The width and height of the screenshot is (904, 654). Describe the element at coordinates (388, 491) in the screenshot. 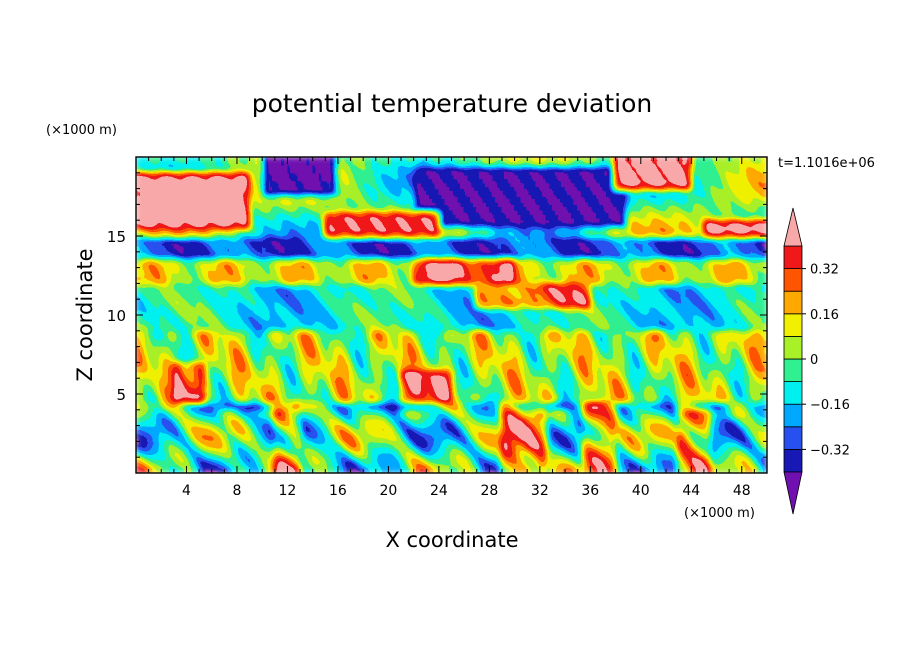

I see `x-tick-label: 20` at that location.